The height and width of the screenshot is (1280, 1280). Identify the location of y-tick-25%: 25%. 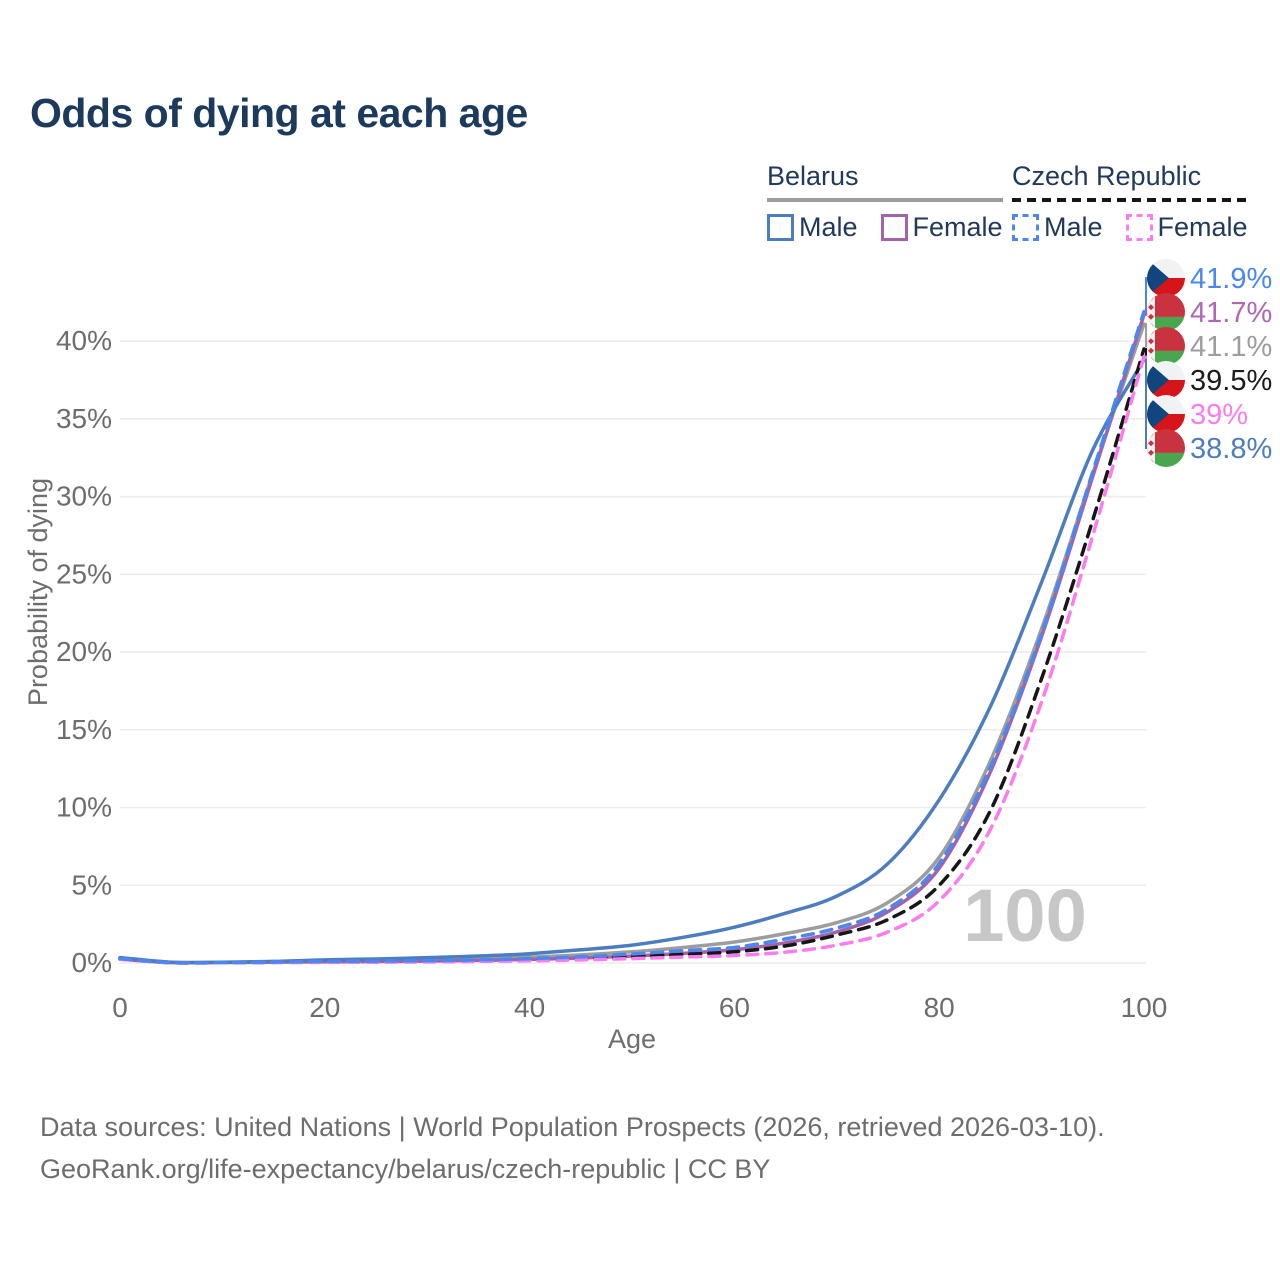
(84, 573).